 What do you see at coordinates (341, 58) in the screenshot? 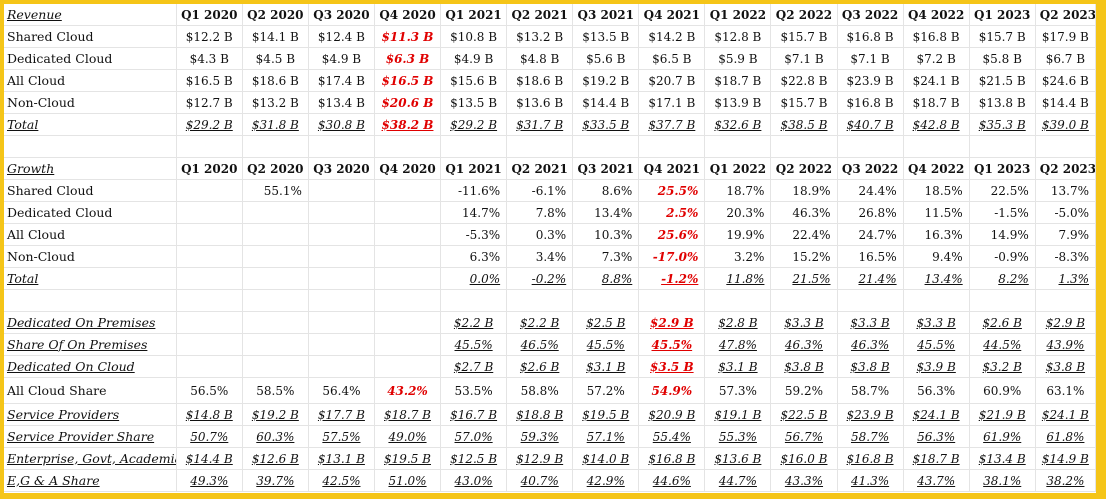
I see `data-cell: $4.9 B` at bounding box center [341, 58].